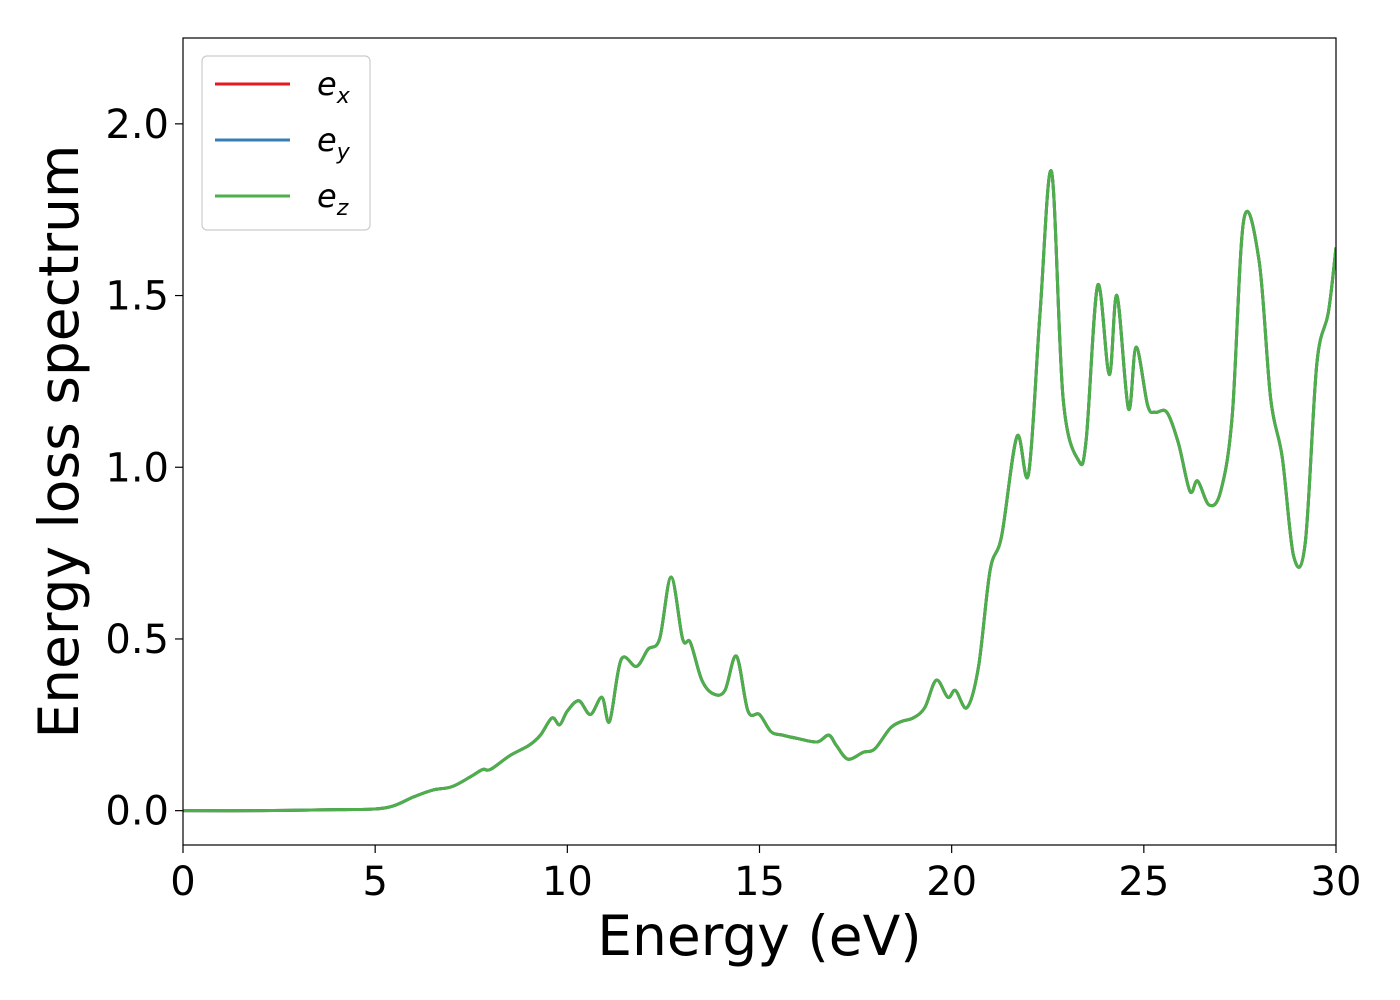 This screenshot has height=1000, width=1400. I want to click on x-tick-label: 25, so click(1143, 882).